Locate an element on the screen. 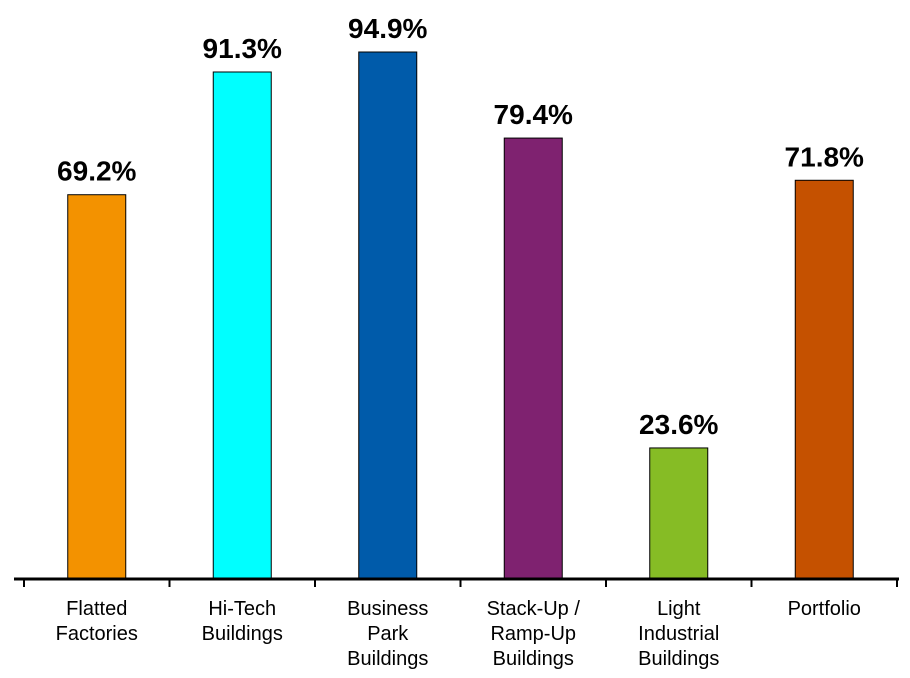  x-axis is located at coordinates (456, 582).